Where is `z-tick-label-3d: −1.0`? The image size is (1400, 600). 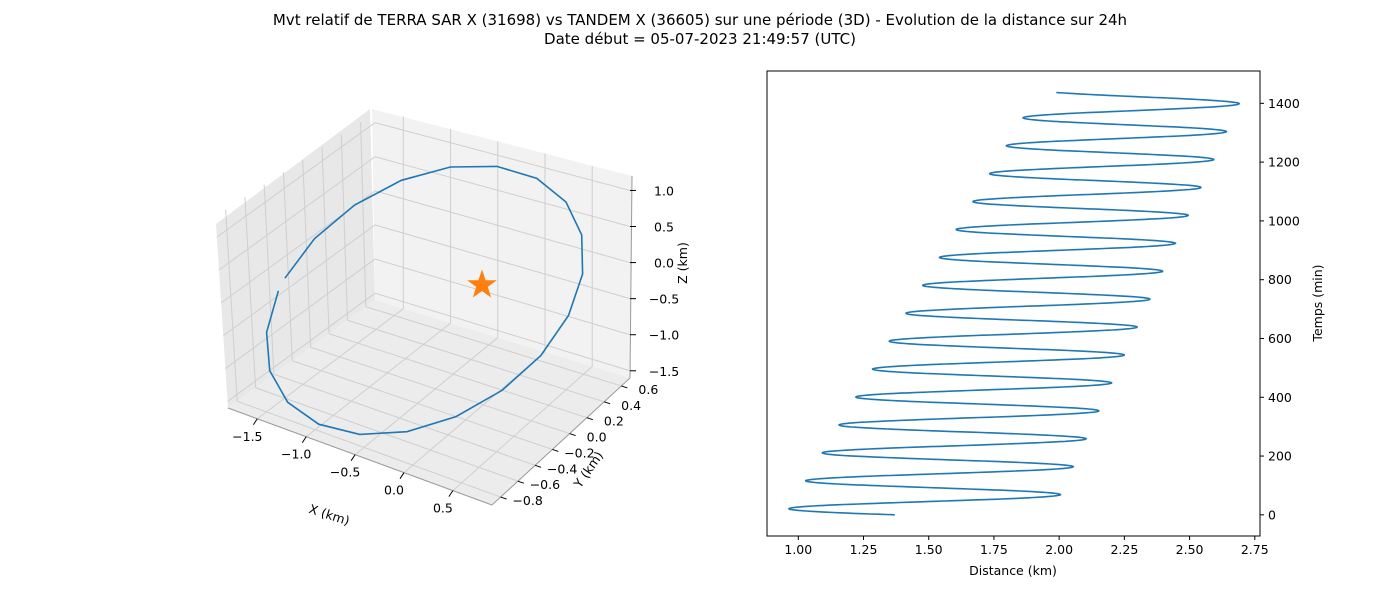 z-tick-label-3d: −1.0 is located at coordinates (664, 335).